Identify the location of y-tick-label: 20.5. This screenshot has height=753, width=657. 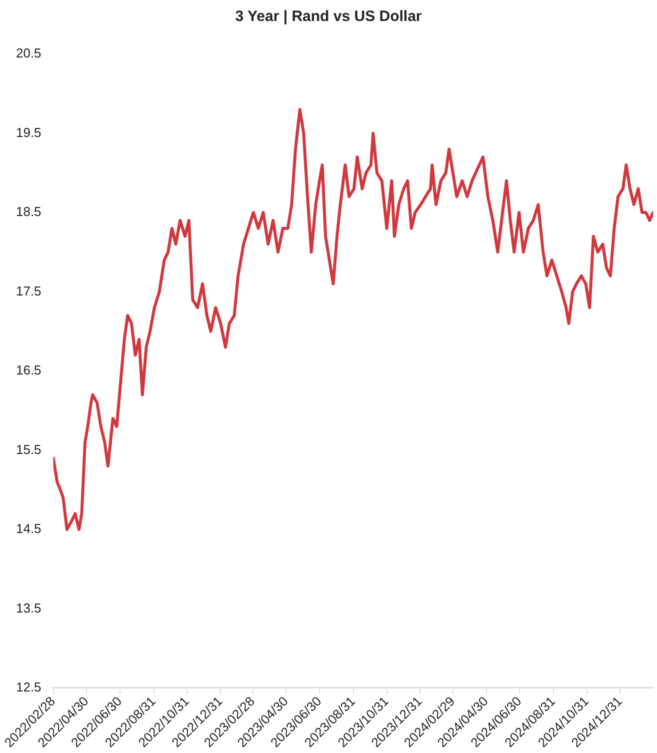
(29, 53).